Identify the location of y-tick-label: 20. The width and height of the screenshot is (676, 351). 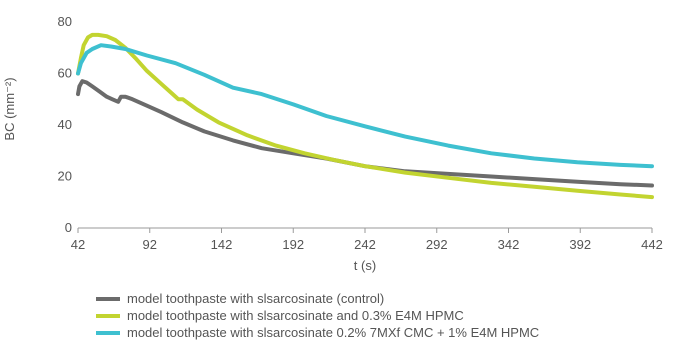
(65, 176).